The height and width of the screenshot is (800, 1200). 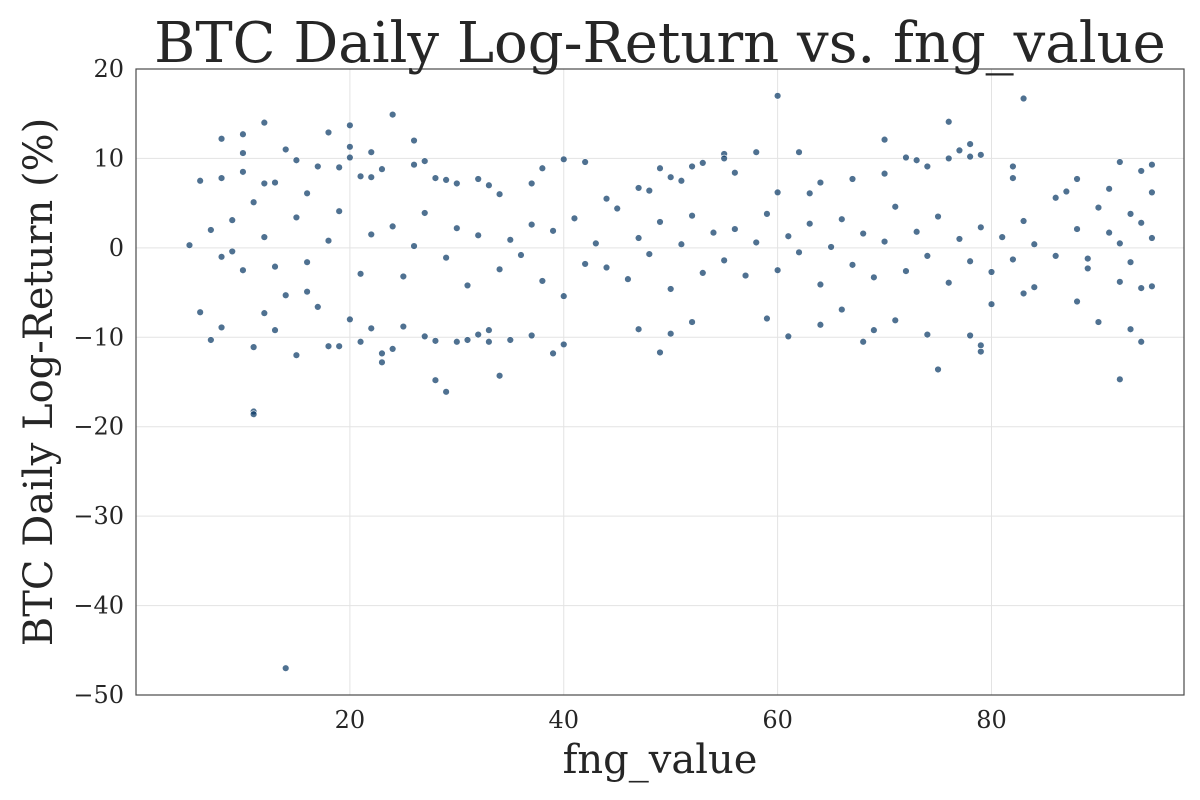 I want to click on x-tick-label: 20, so click(x=350, y=720).